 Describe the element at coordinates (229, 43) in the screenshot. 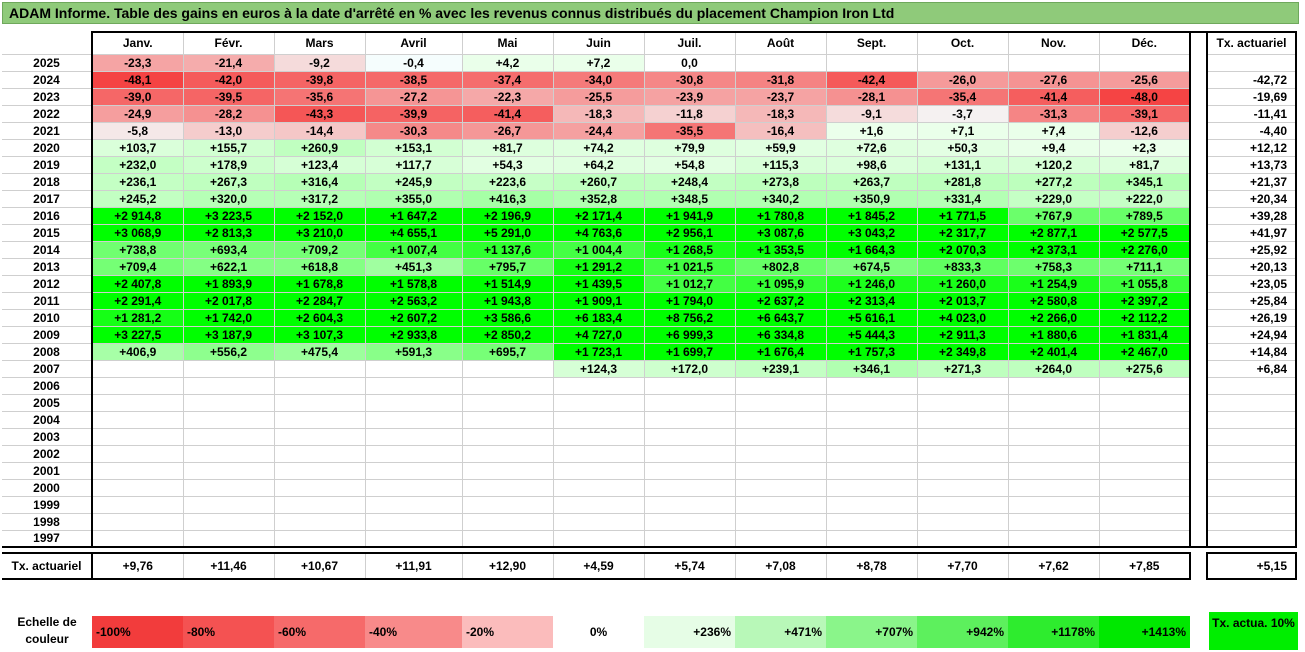

I see `month-header: Févr.` at that location.